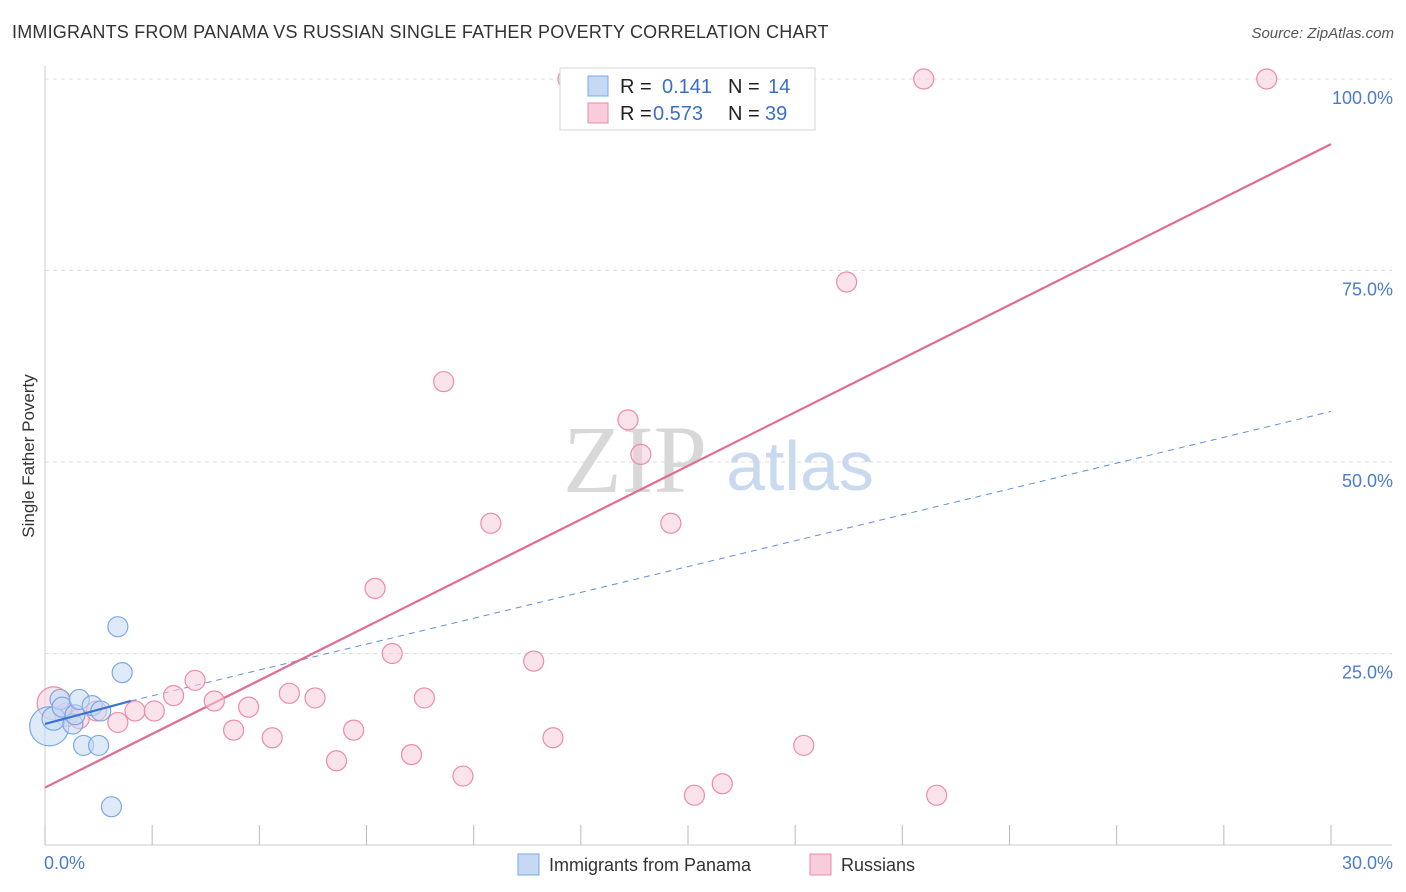 The height and width of the screenshot is (892, 1406). I want to click on watermark-atlas: atlas, so click(800, 466).